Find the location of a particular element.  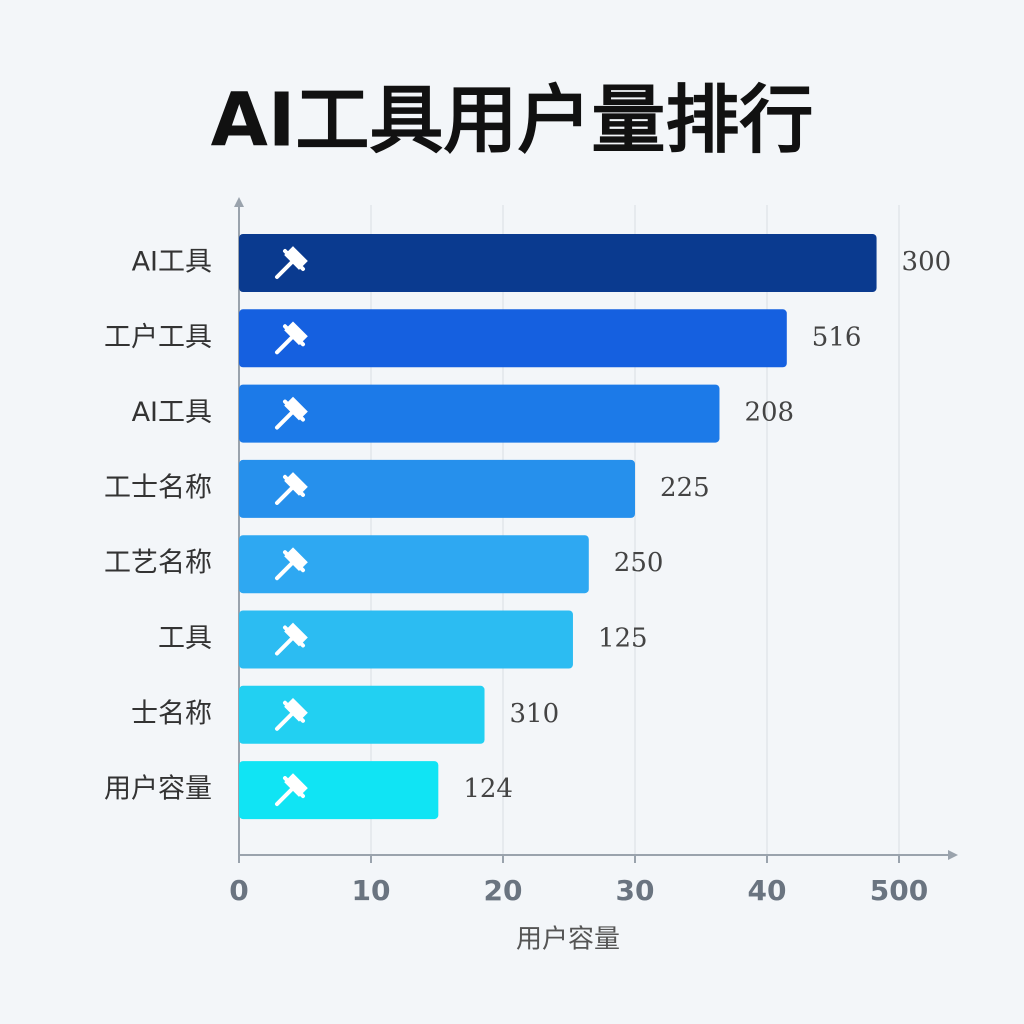

value-label: 300 is located at coordinates (927, 262).